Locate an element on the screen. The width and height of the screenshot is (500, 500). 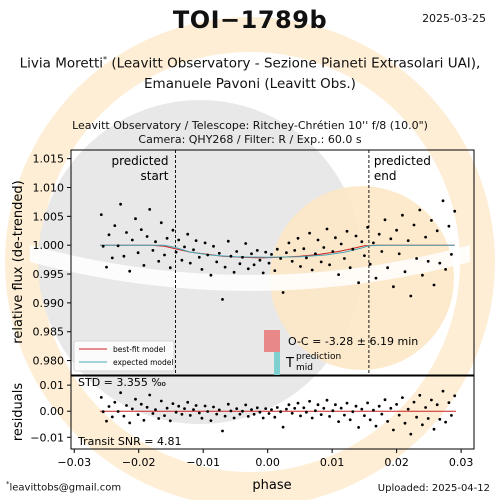
main-y-axis-label: relative flux (de-trended) is located at coordinates (18, 261).